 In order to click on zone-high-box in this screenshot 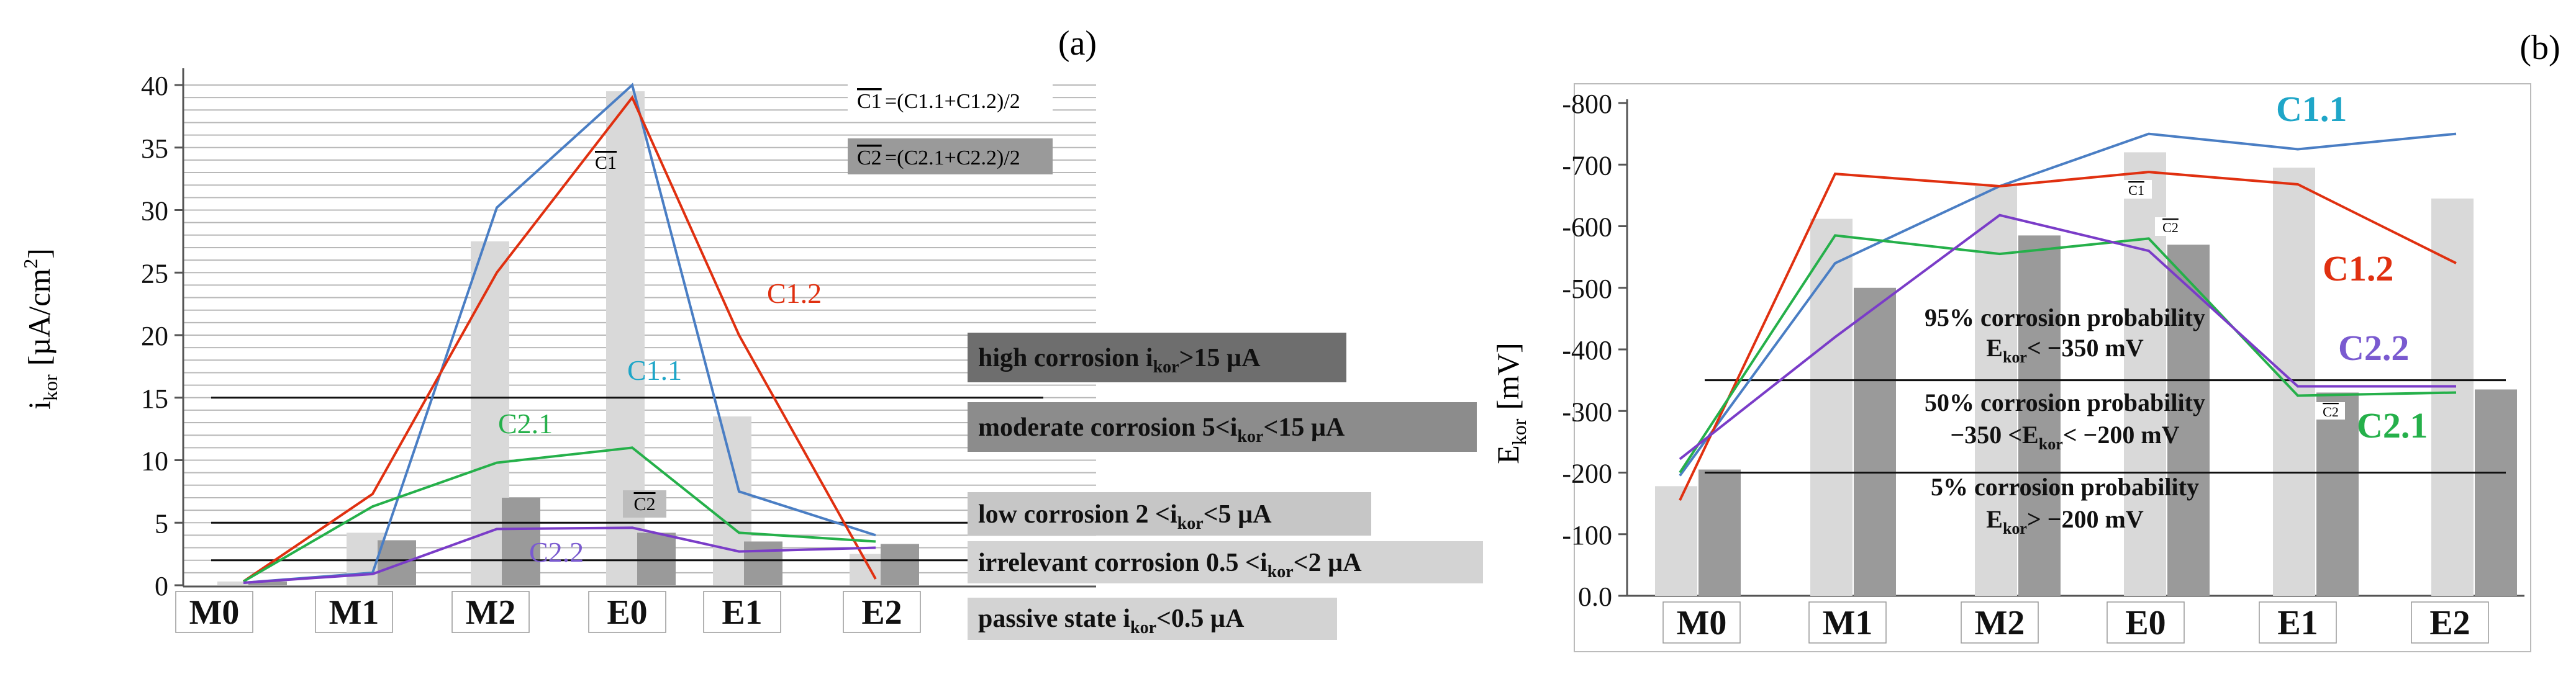, I will do `click(1157, 357)`.